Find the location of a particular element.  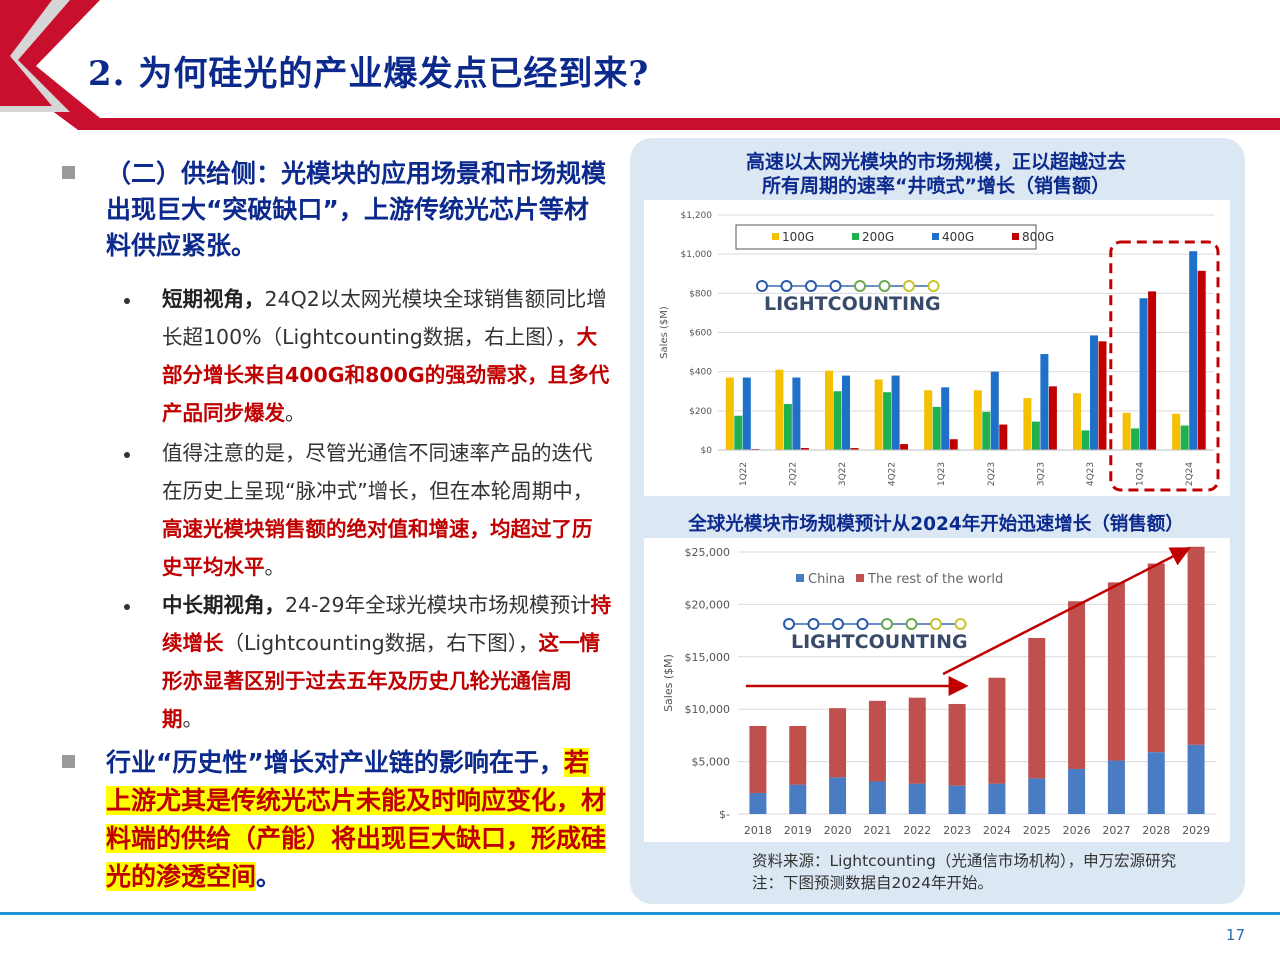

text-segment: 大部分增长来自400G和800G的强劲需求，且多代产品同步爆发 is located at coordinates (386, 375).